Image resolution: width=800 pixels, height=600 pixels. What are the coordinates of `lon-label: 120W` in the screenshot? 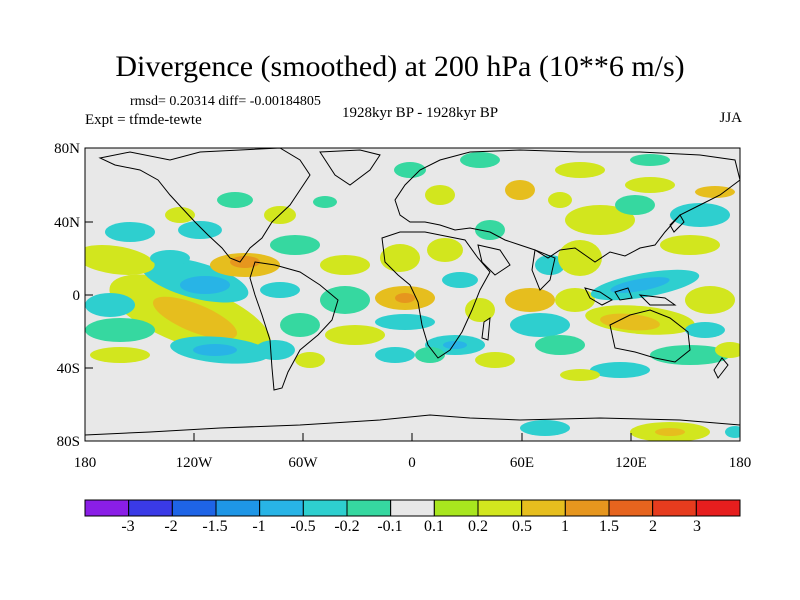 It's located at (195, 463).